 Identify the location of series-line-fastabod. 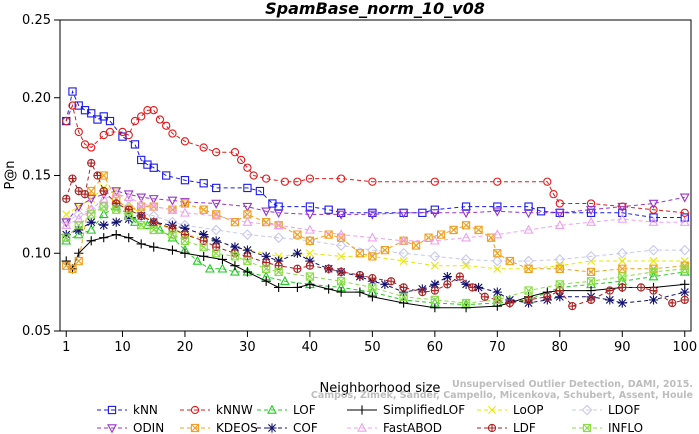
(375, 217).